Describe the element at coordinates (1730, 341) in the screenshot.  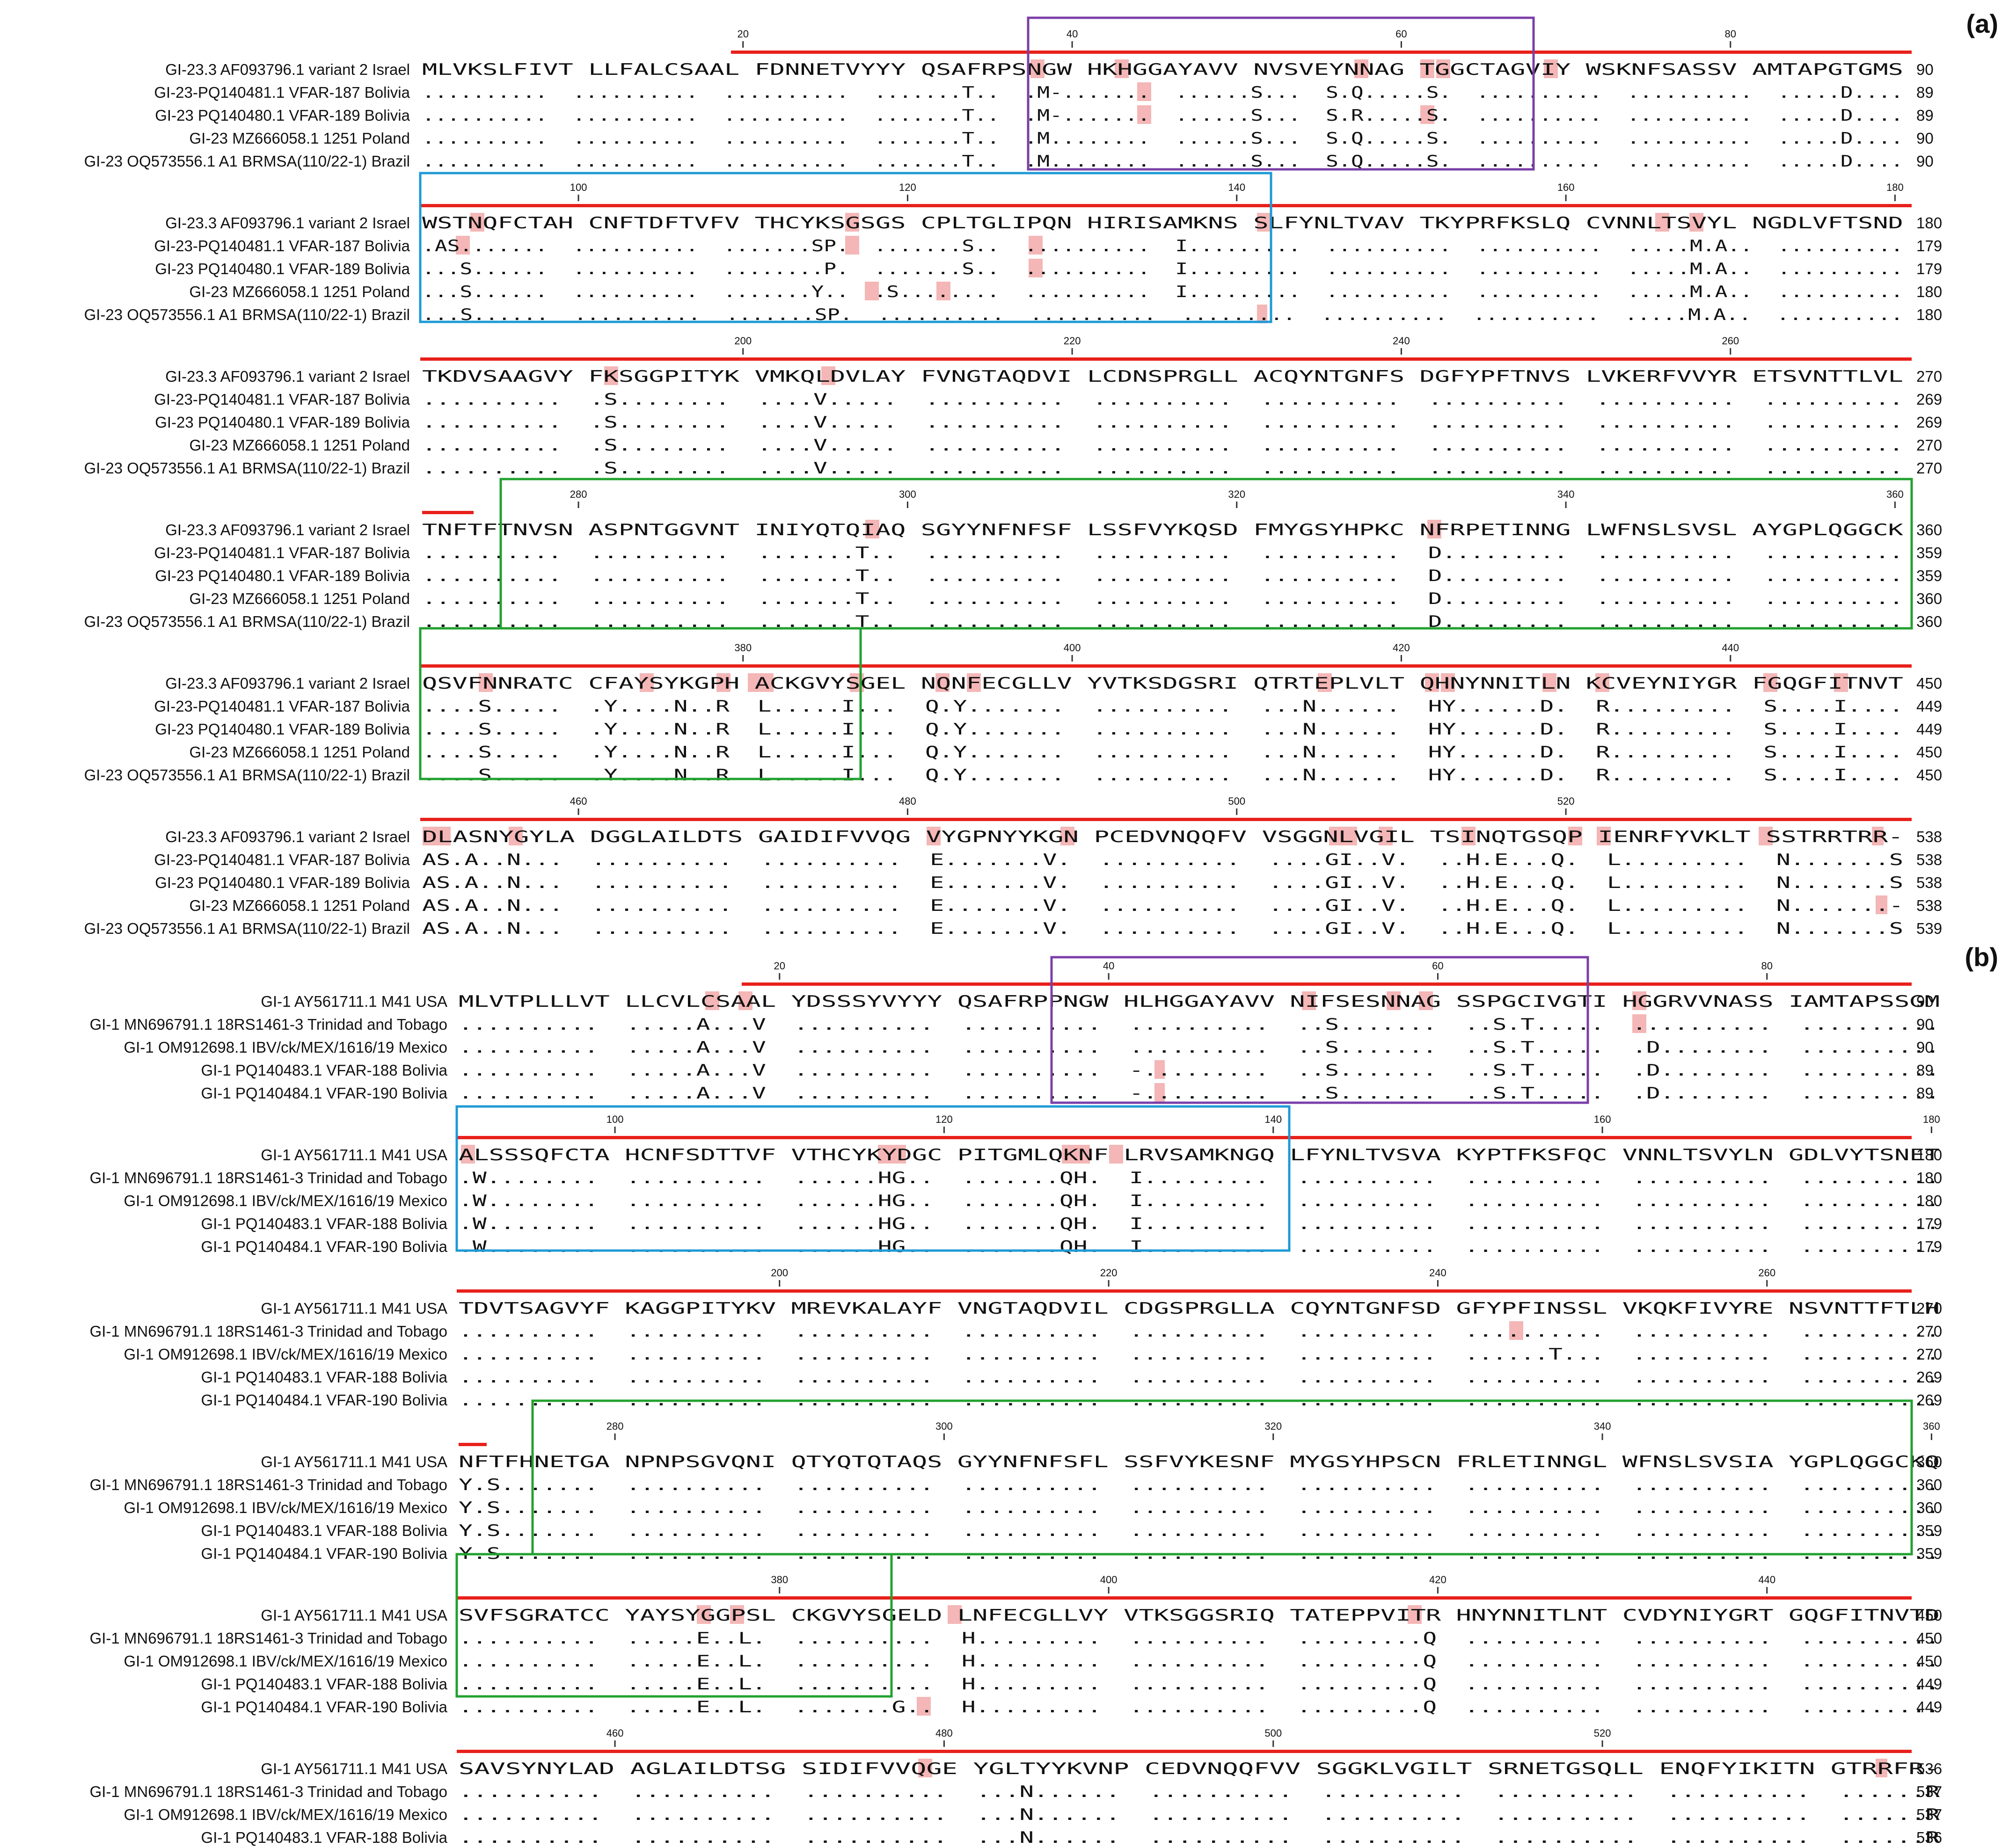
I see `ruler-label: 260` at that location.